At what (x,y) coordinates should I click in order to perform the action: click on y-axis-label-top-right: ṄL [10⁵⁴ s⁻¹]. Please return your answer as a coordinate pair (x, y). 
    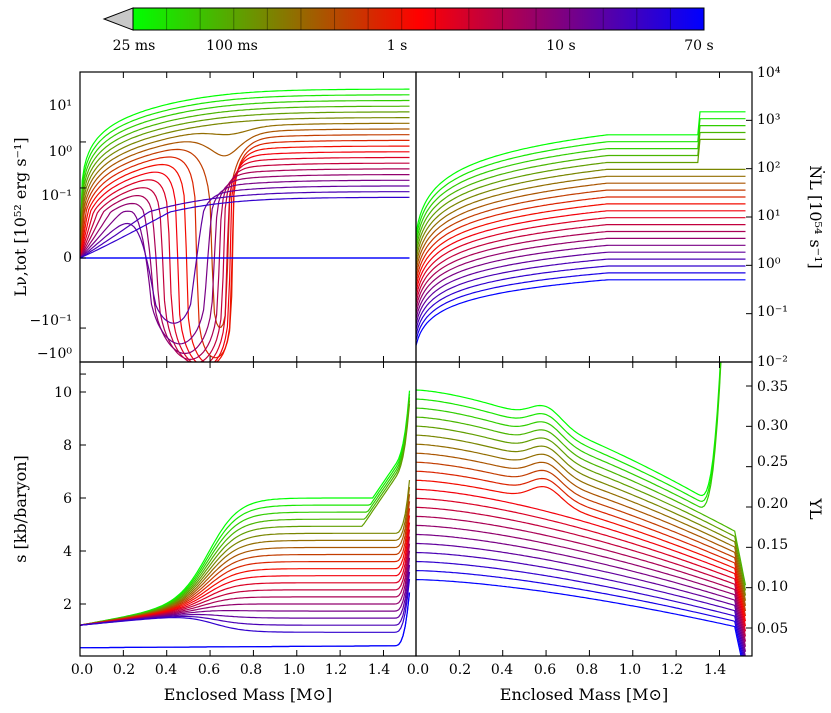
    Looking at the image, I should click on (816, 217).